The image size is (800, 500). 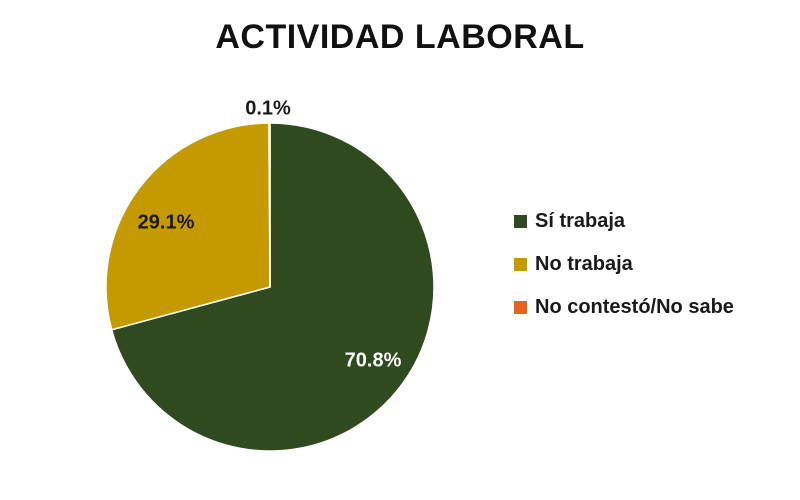 I want to click on legend-item-si-trabaja: Sí trabaja, so click(x=624, y=221).